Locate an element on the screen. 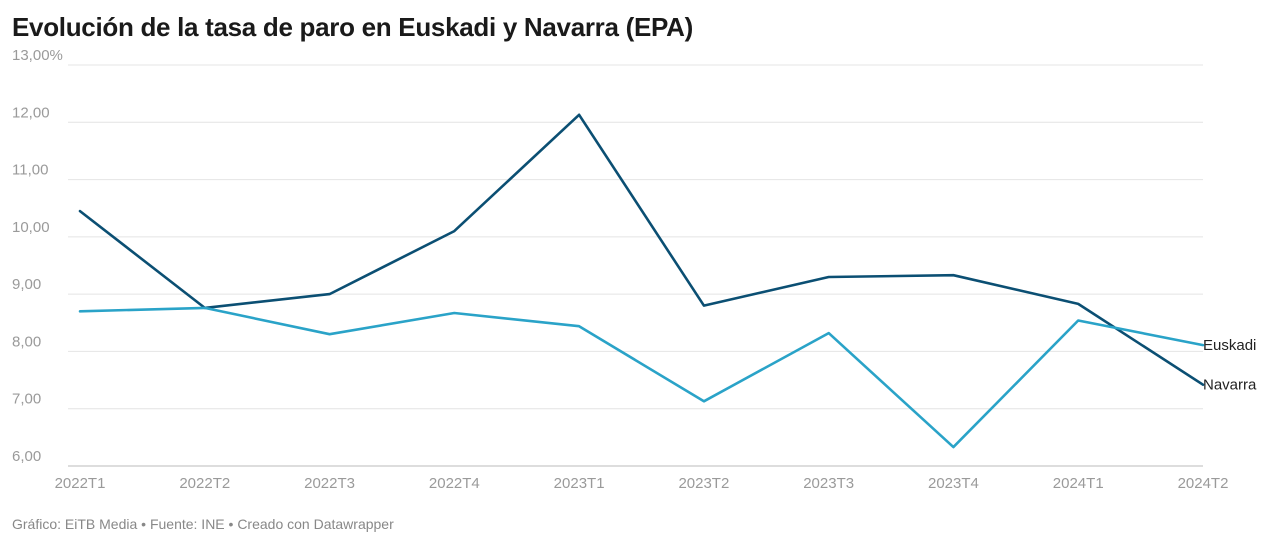  y-tick-label: 12,00 is located at coordinates (31, 112).